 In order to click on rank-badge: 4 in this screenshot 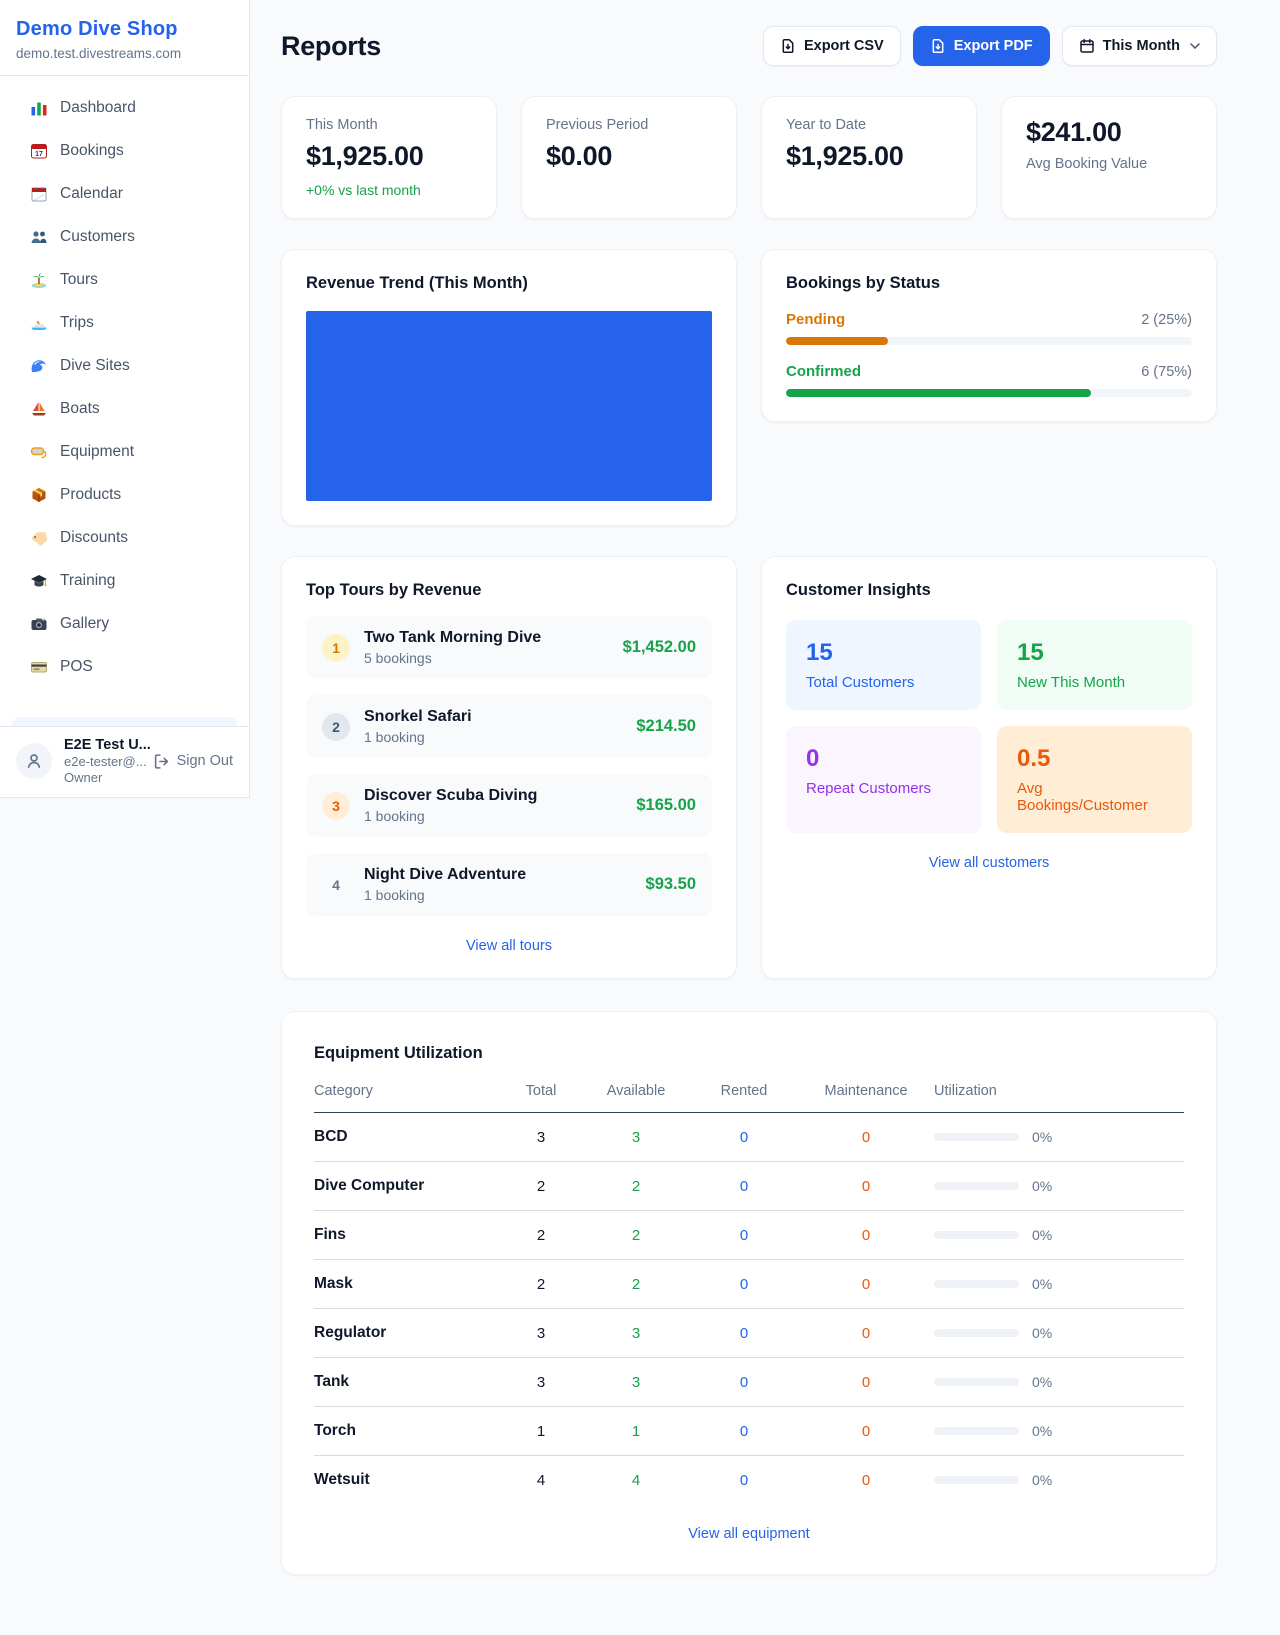, I will do `click(336, 884)`.